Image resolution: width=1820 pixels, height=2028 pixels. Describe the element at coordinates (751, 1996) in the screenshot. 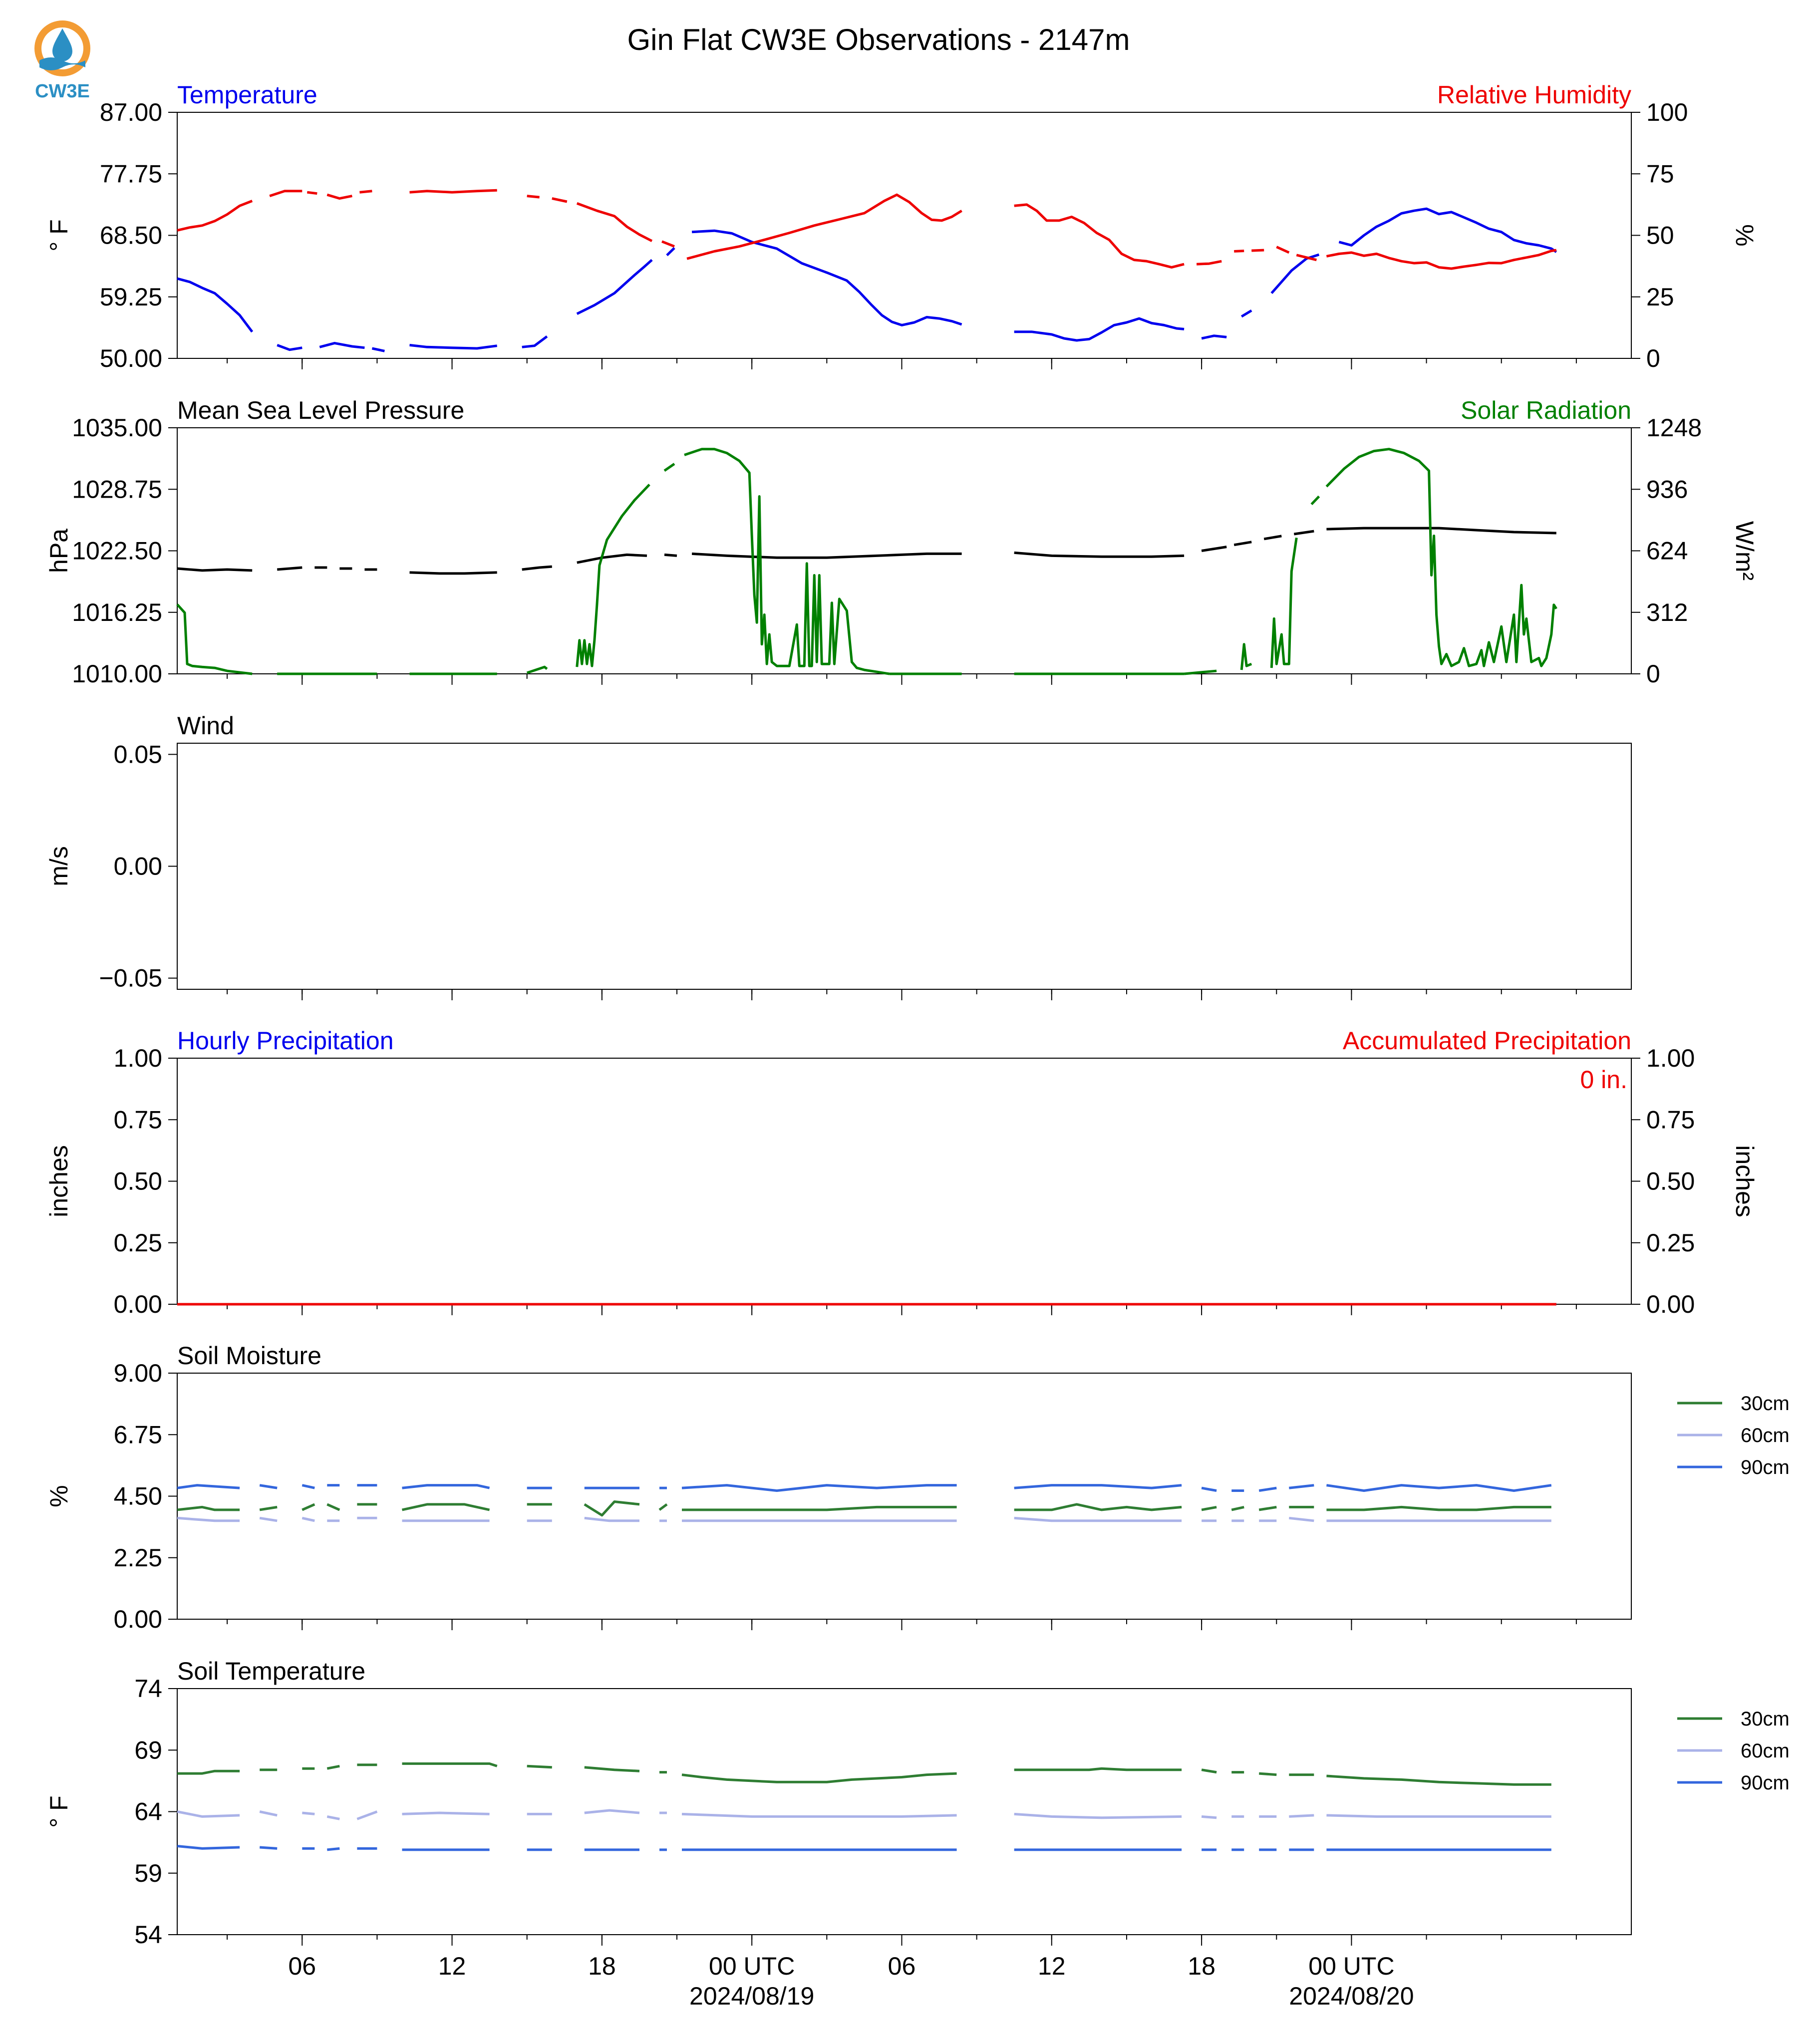

I see `x-date-label: 2024/08/19` at that location.